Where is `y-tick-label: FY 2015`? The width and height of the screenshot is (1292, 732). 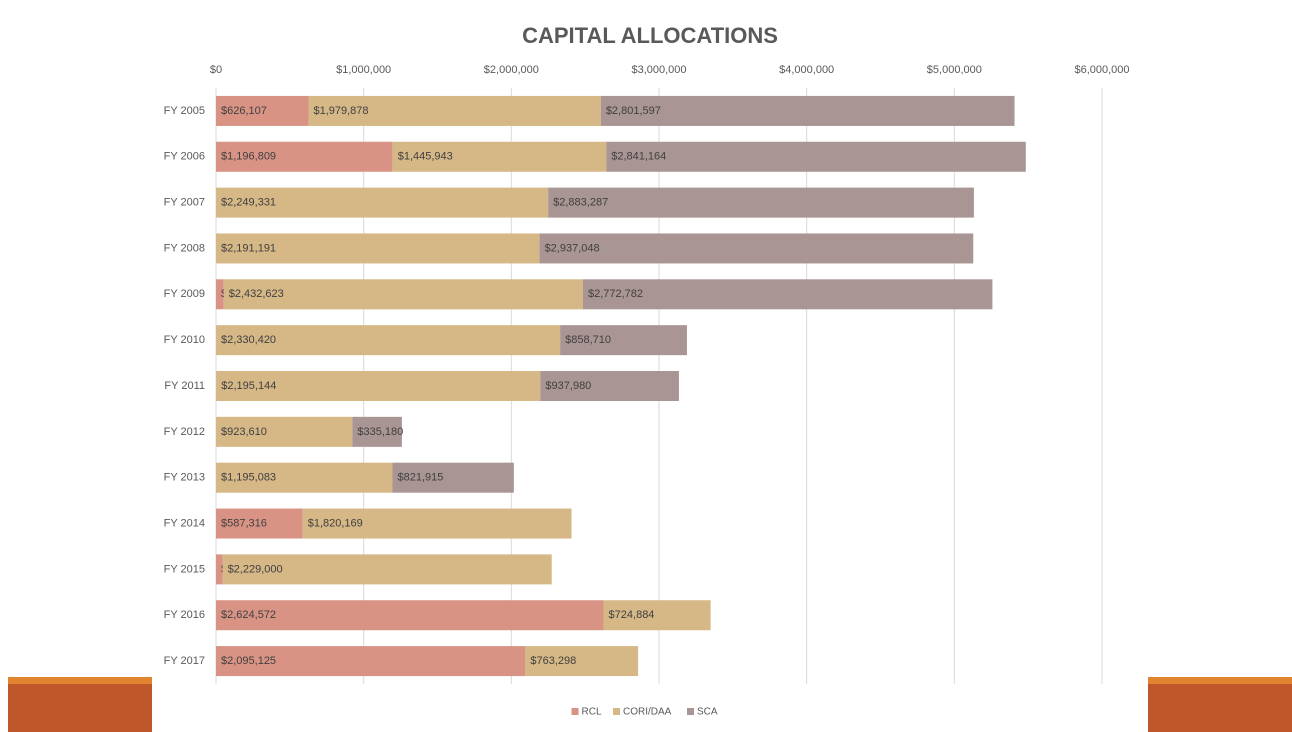 y-tick-label: FY 2015 is located at coordinates (184, 569).